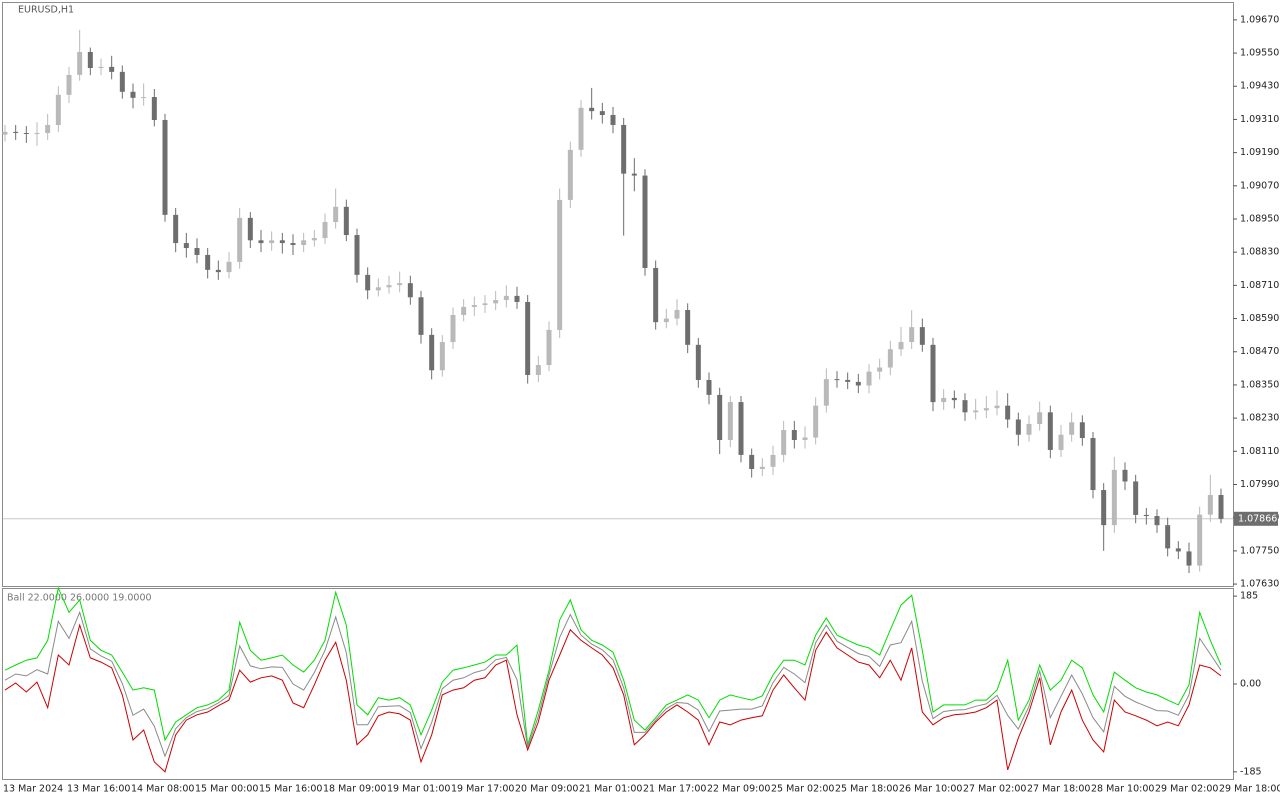  What do you see at coordinates (994, 789) in the screenshot?
I see `x-tick-label: 27 Mar 02:00` at bounding box center [994, 789].